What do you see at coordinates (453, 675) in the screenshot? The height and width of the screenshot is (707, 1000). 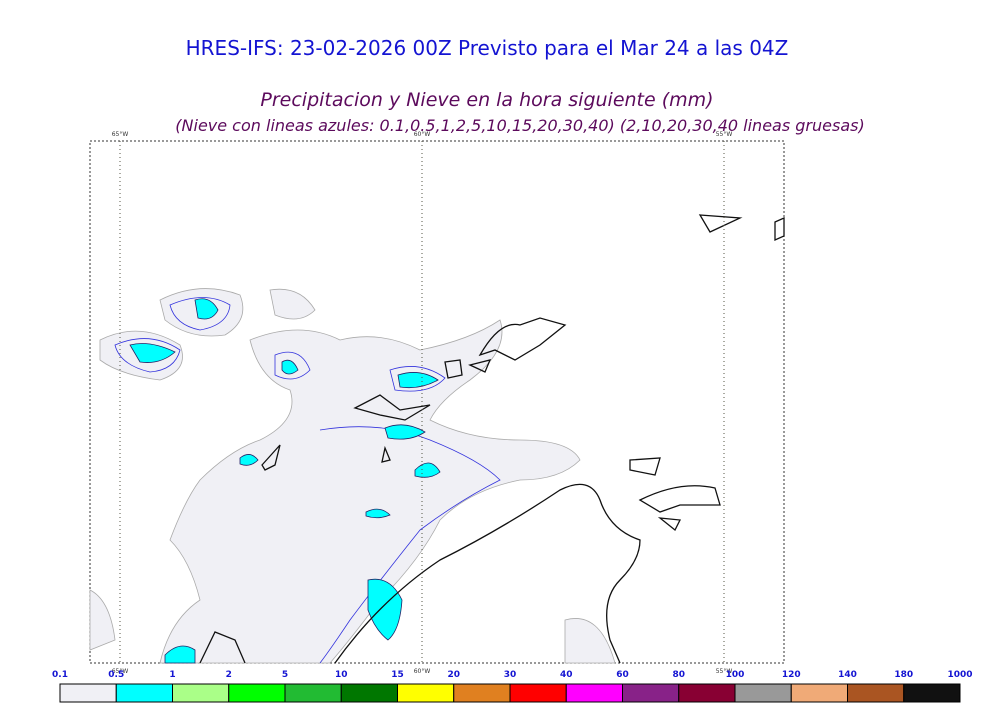 I see `colorbar-label: 20` at bounding box center [453, 675].